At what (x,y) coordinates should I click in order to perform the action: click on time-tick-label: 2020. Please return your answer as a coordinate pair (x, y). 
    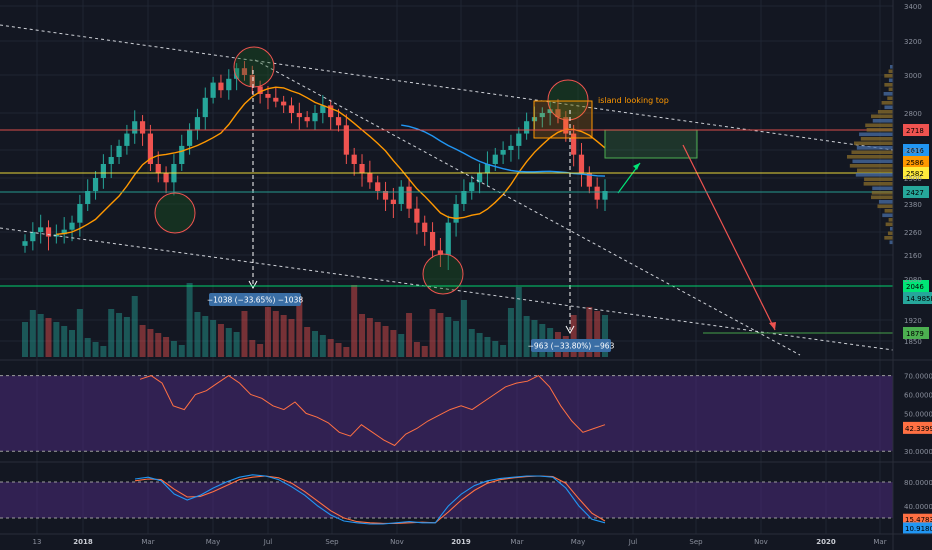
    Looking at the image, I should click on (826, 542).